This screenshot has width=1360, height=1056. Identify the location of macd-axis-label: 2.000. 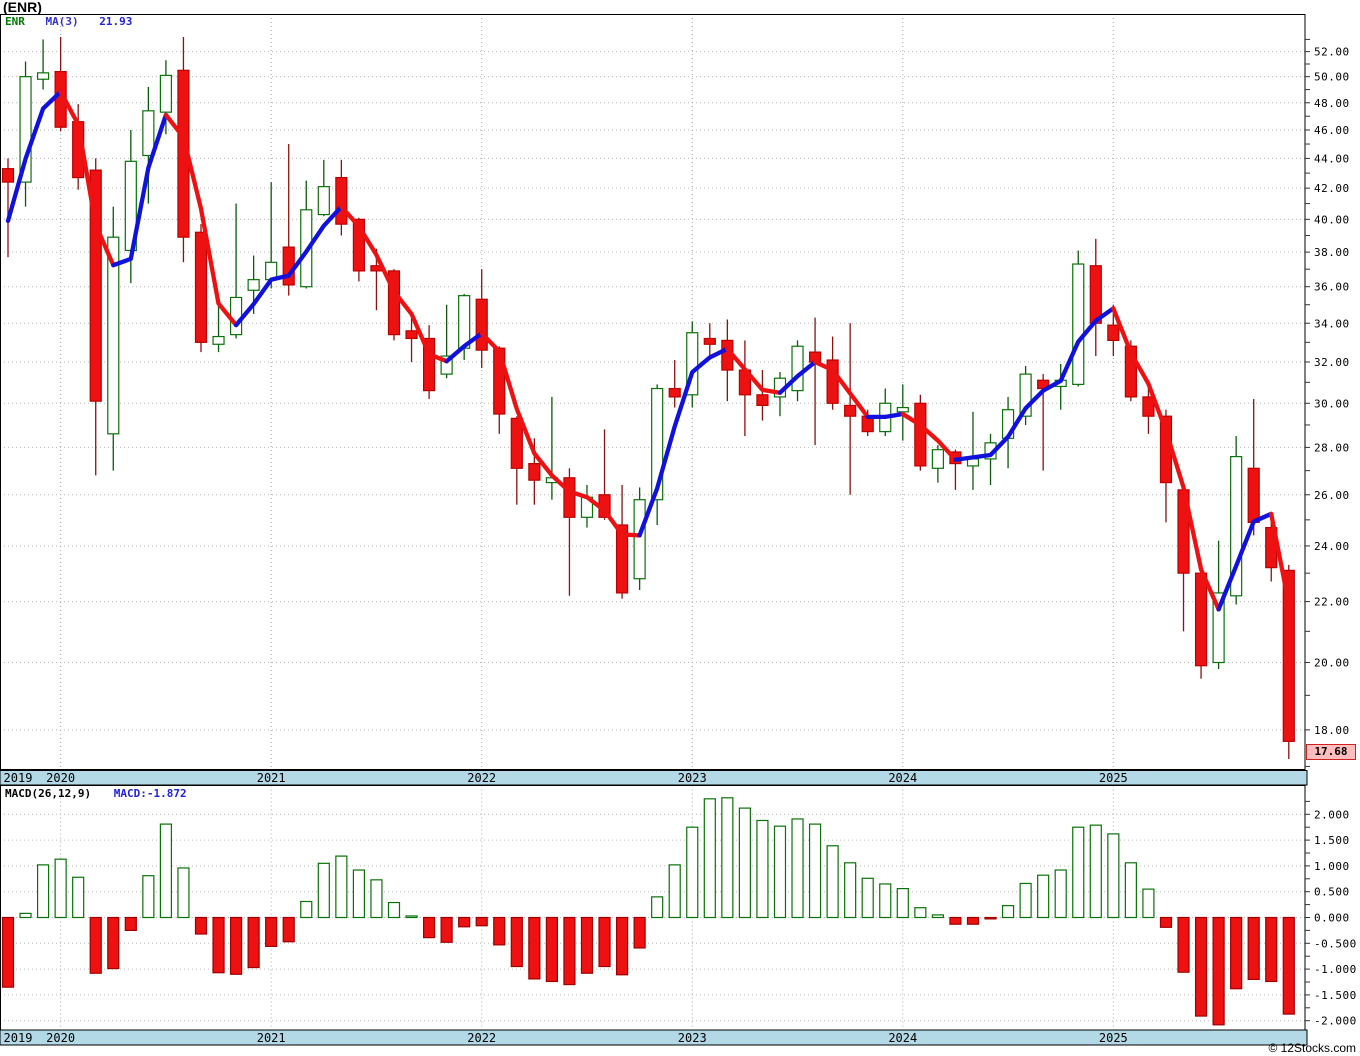
(1332, 814).